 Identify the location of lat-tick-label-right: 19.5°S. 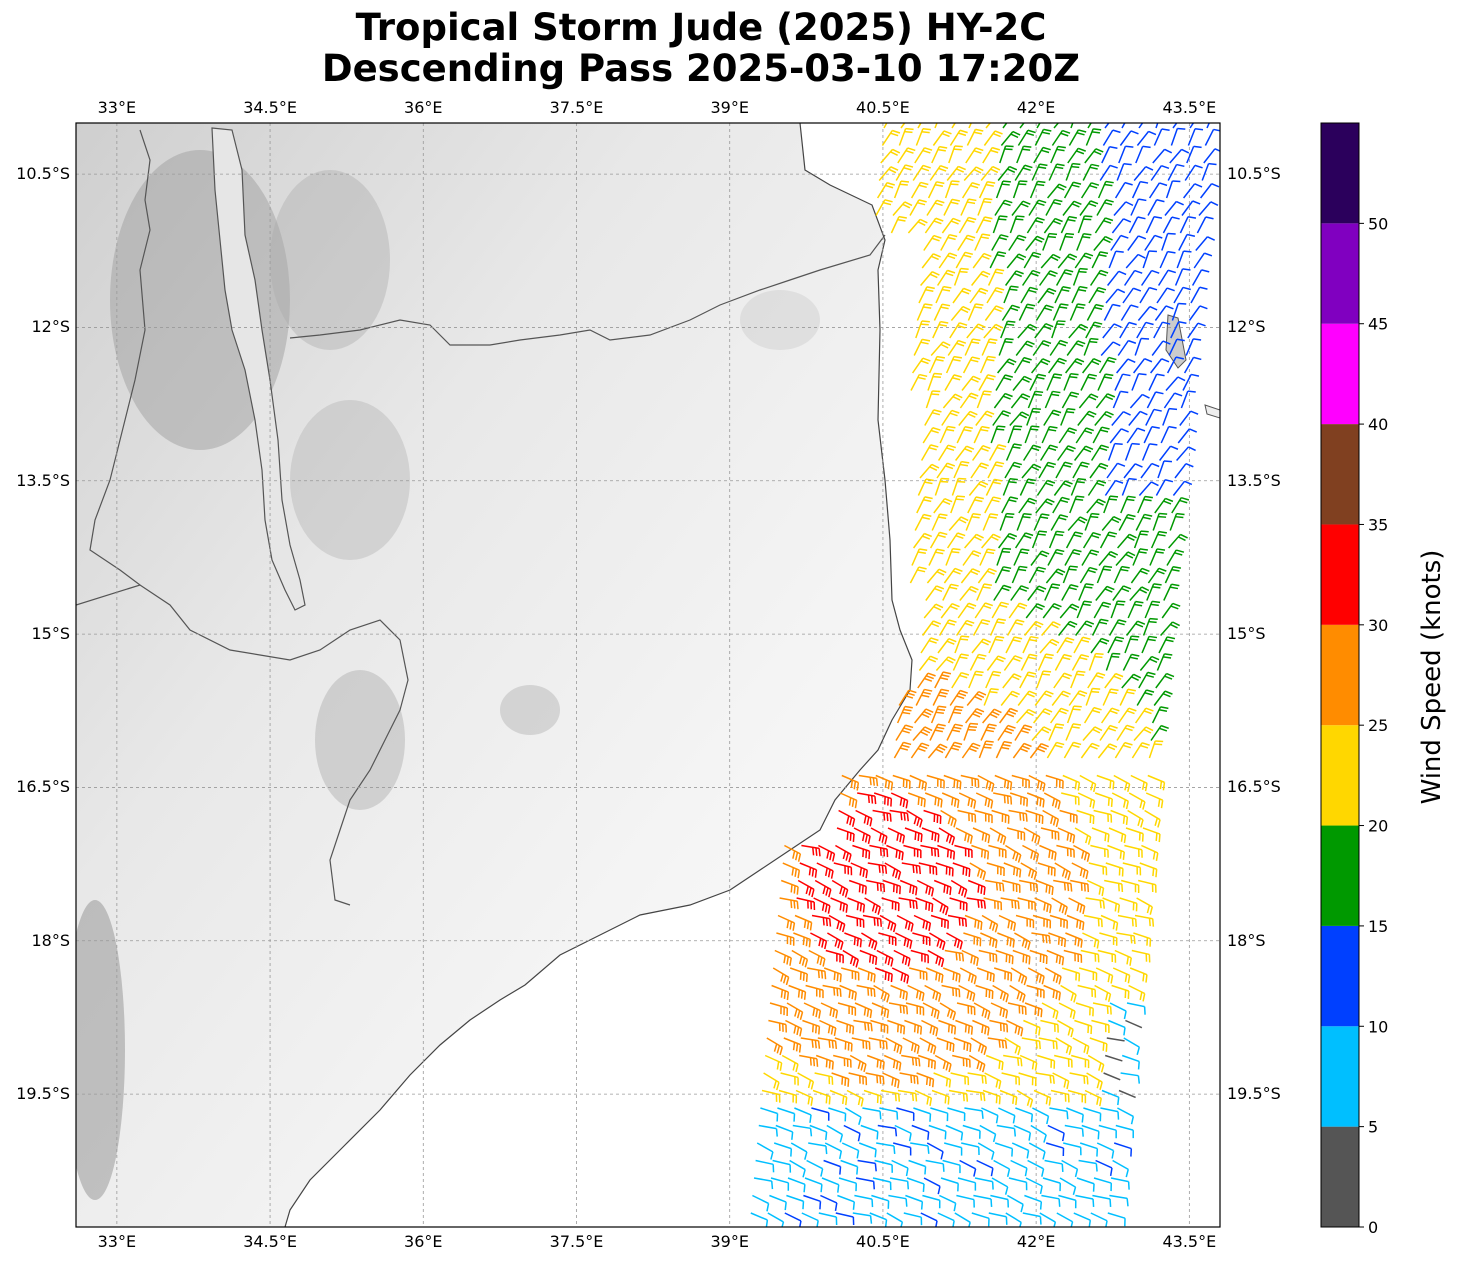
(1254, 1094).